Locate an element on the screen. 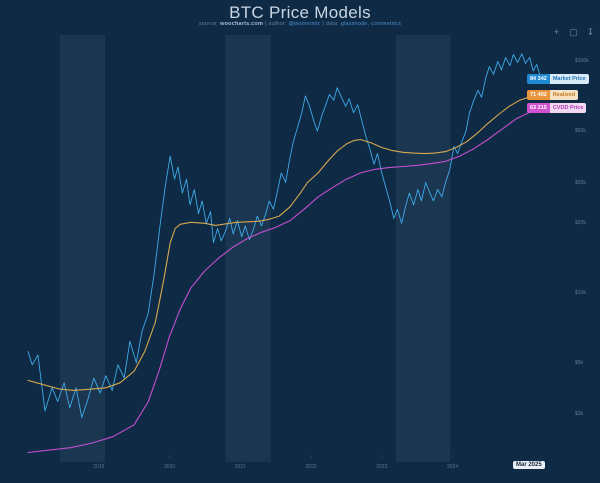 The image size is (600, 483). price-badge-cvdd-price: 63 215 CVDD Price is located at coordinates (557, 108).